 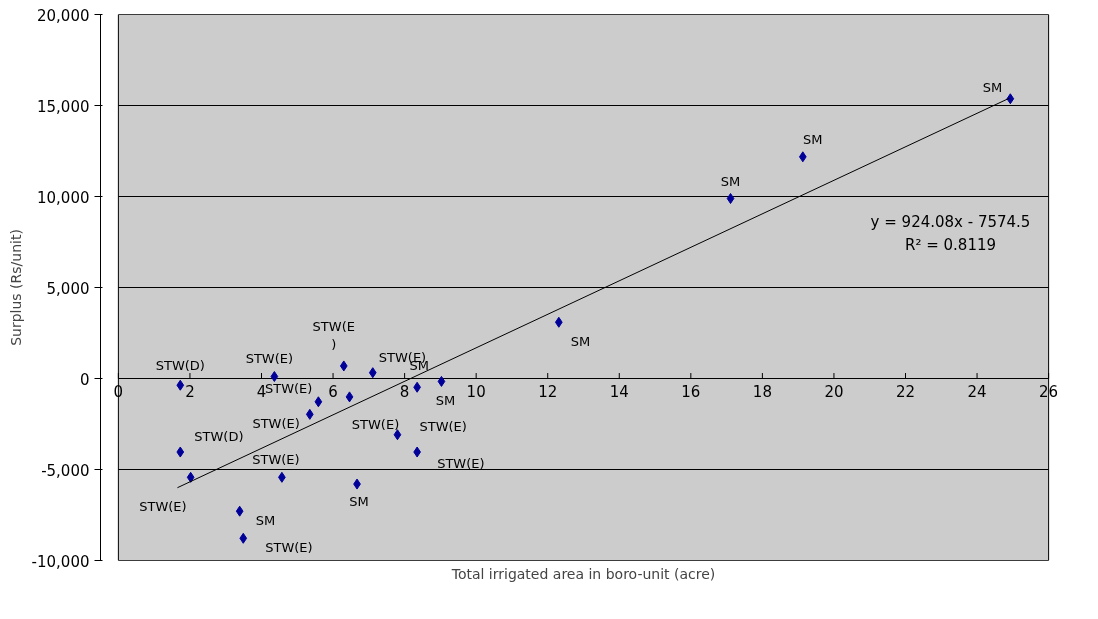 I want to click on x-tick-label: 16, so click(x=691, y=391).